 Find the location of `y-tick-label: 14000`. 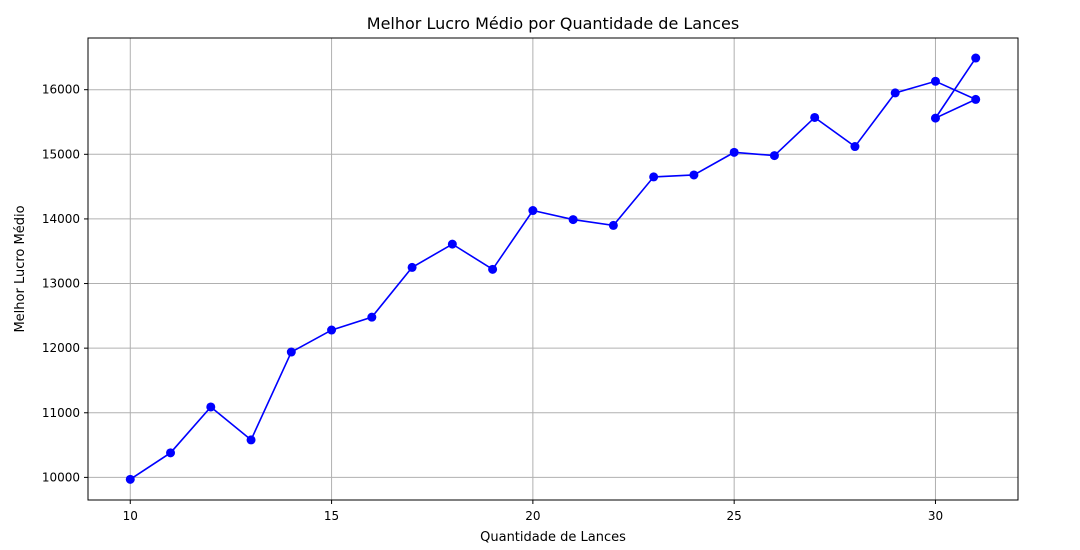

y-tick-label: 14000 is located at coordinates (61, 219).